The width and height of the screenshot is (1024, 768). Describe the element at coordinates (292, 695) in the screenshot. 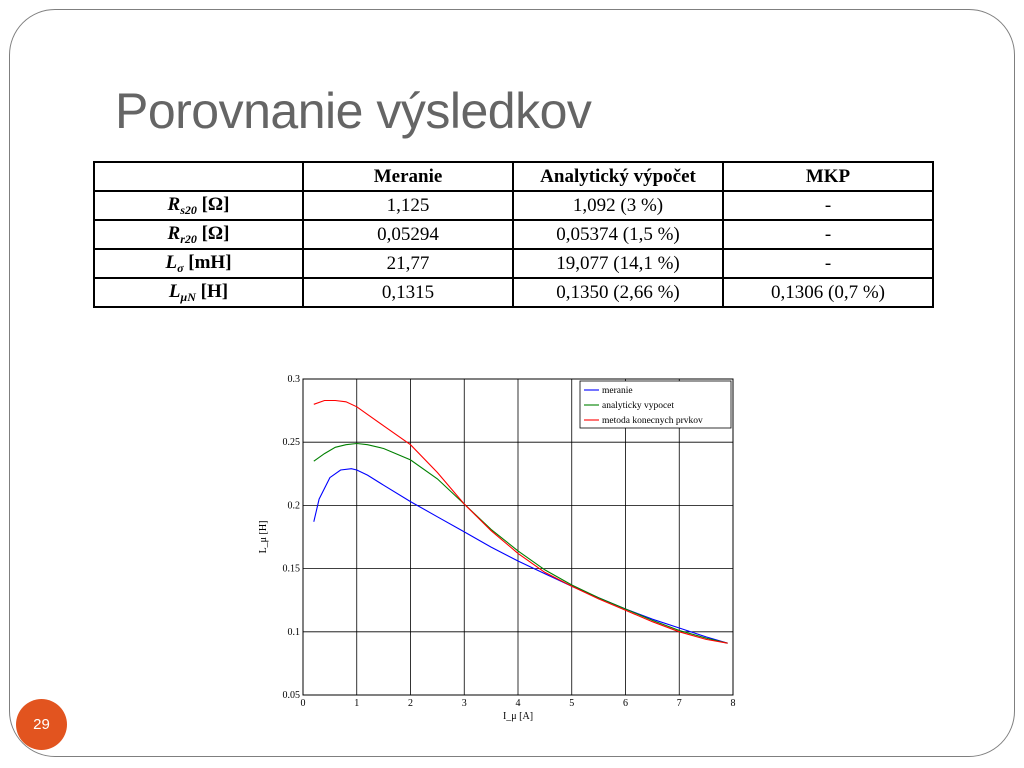

I see `y-tick-label: 0.05` at that location.